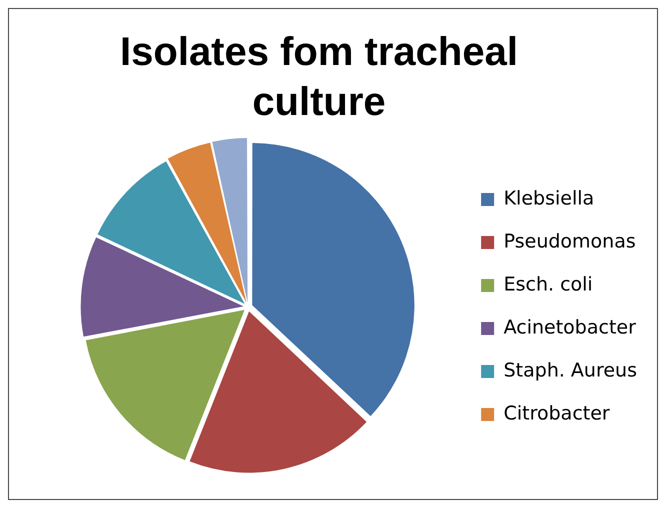  I want to click on legend-label: Klebsiella, so click(549, 198).